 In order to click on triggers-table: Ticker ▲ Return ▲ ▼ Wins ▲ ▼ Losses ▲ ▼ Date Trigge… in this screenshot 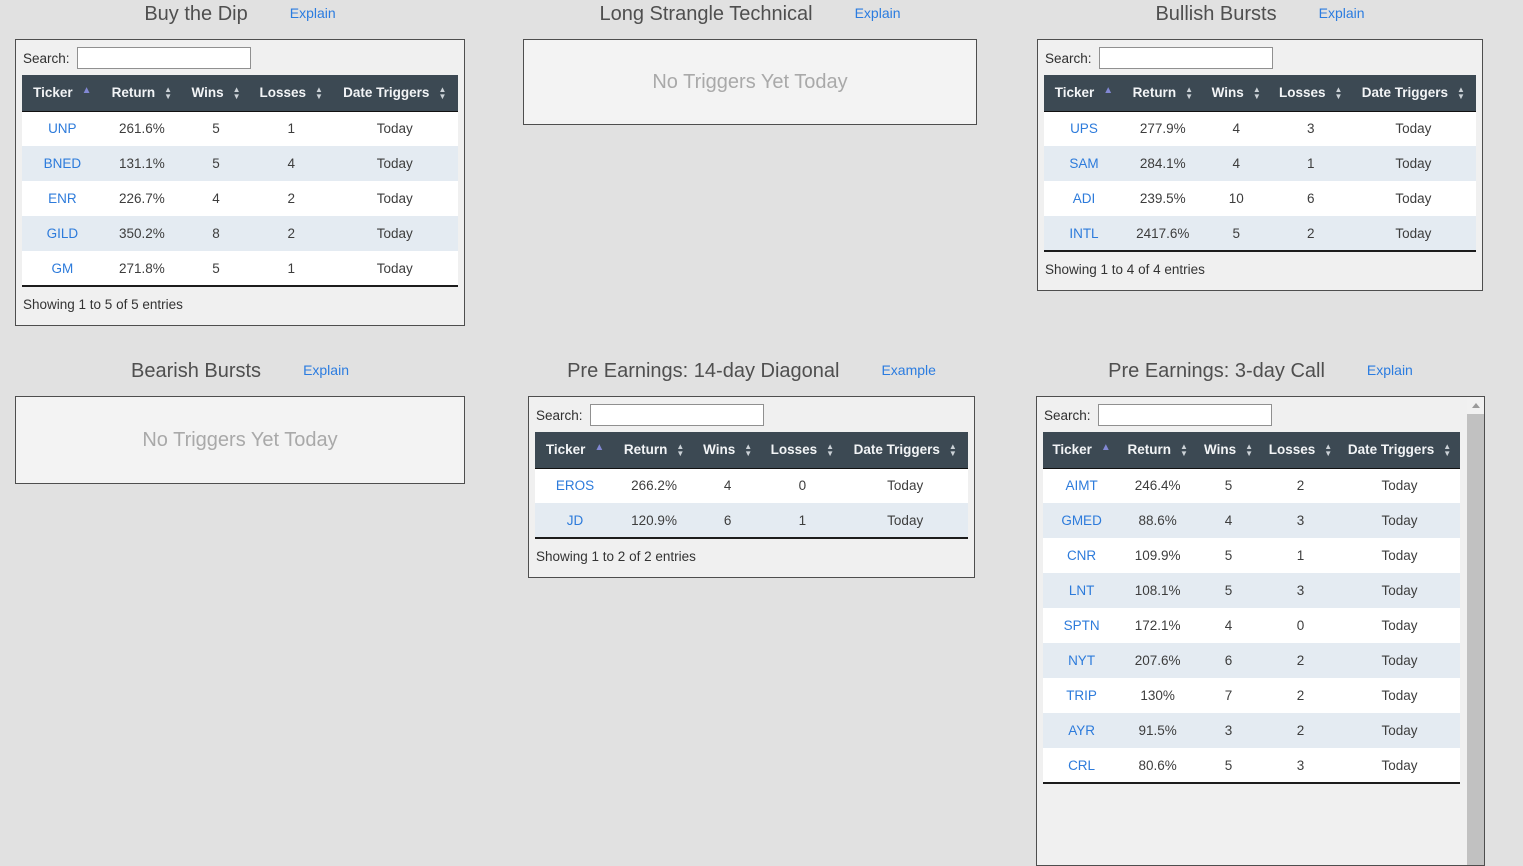, I will do `click(1260, 163)`.